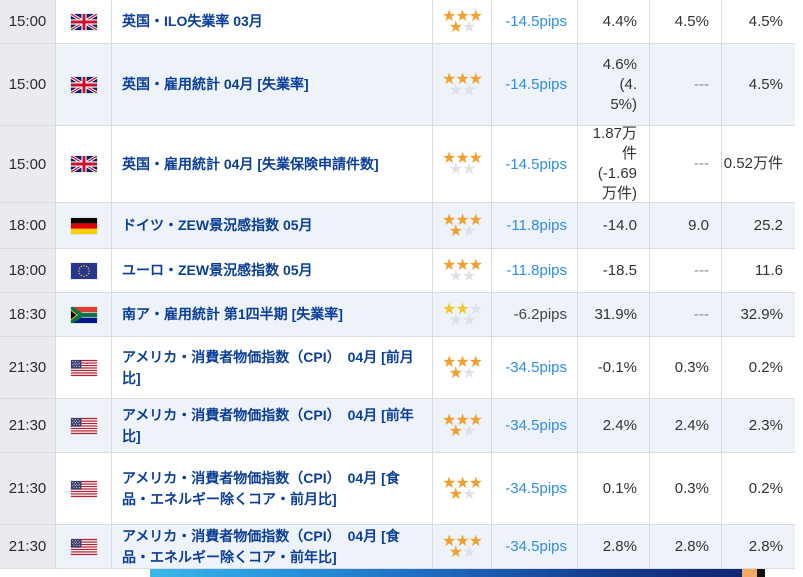  I want to click on previous-value: 2.4%, so click(614, 425).